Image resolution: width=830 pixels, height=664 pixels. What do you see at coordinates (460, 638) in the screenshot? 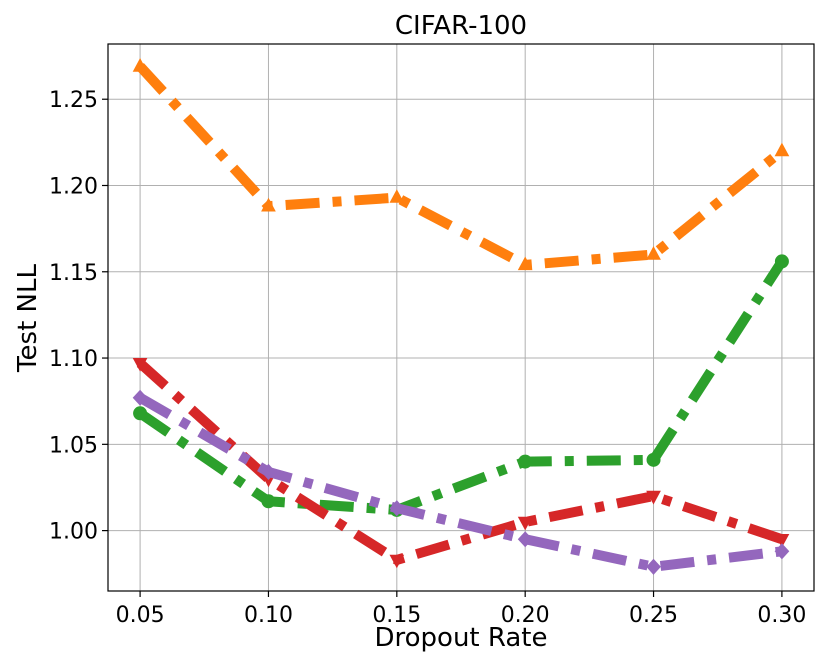
I see `x-axis-label: Dropout Rate` at bounding box center [460, 638].